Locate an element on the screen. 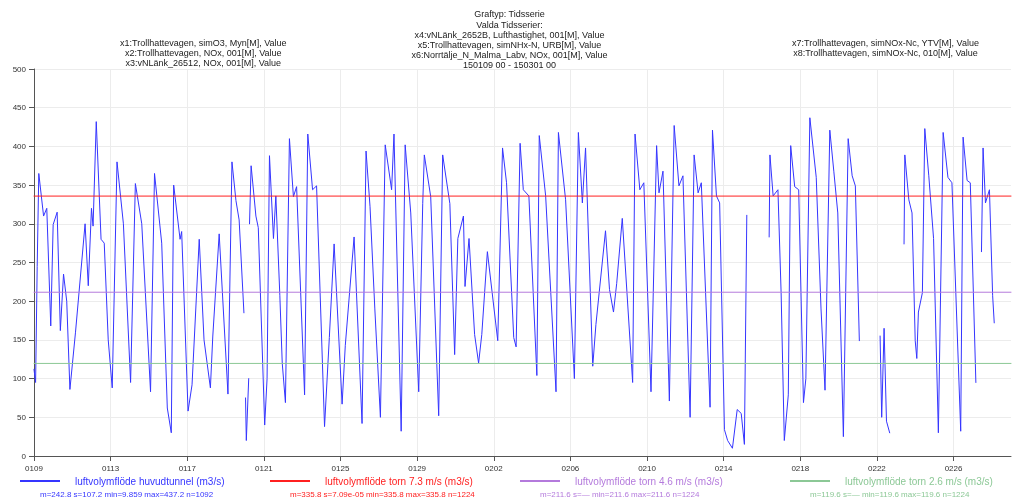 Image resolution: width=1019 pixels, height=500 pixels. x-tick-label: 0113 is located at coordinates (111, 468).